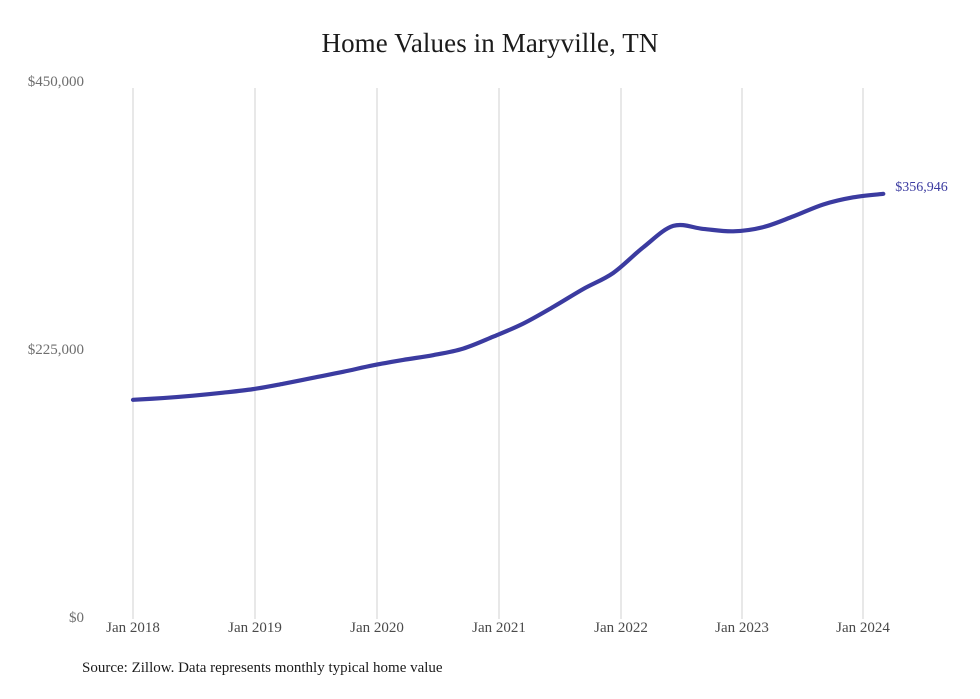 Image resolution: width=980 pixels, height=699 pixels. What do you see at coordinates (863, 628) in the screenshot?
I see `x-axis-tick-jan-2024: Jan 2024` at bounding box center [863, 628].